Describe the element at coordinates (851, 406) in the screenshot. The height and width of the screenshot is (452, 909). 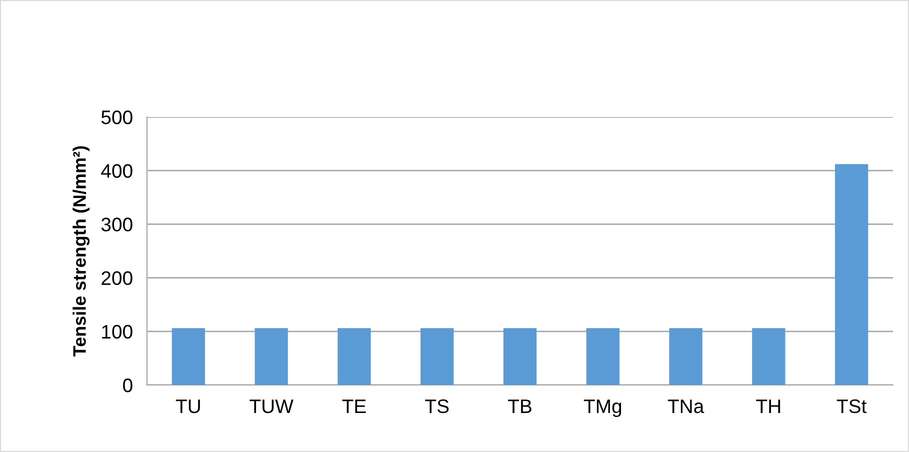
I see `x-tick-label: TSt` at that location.